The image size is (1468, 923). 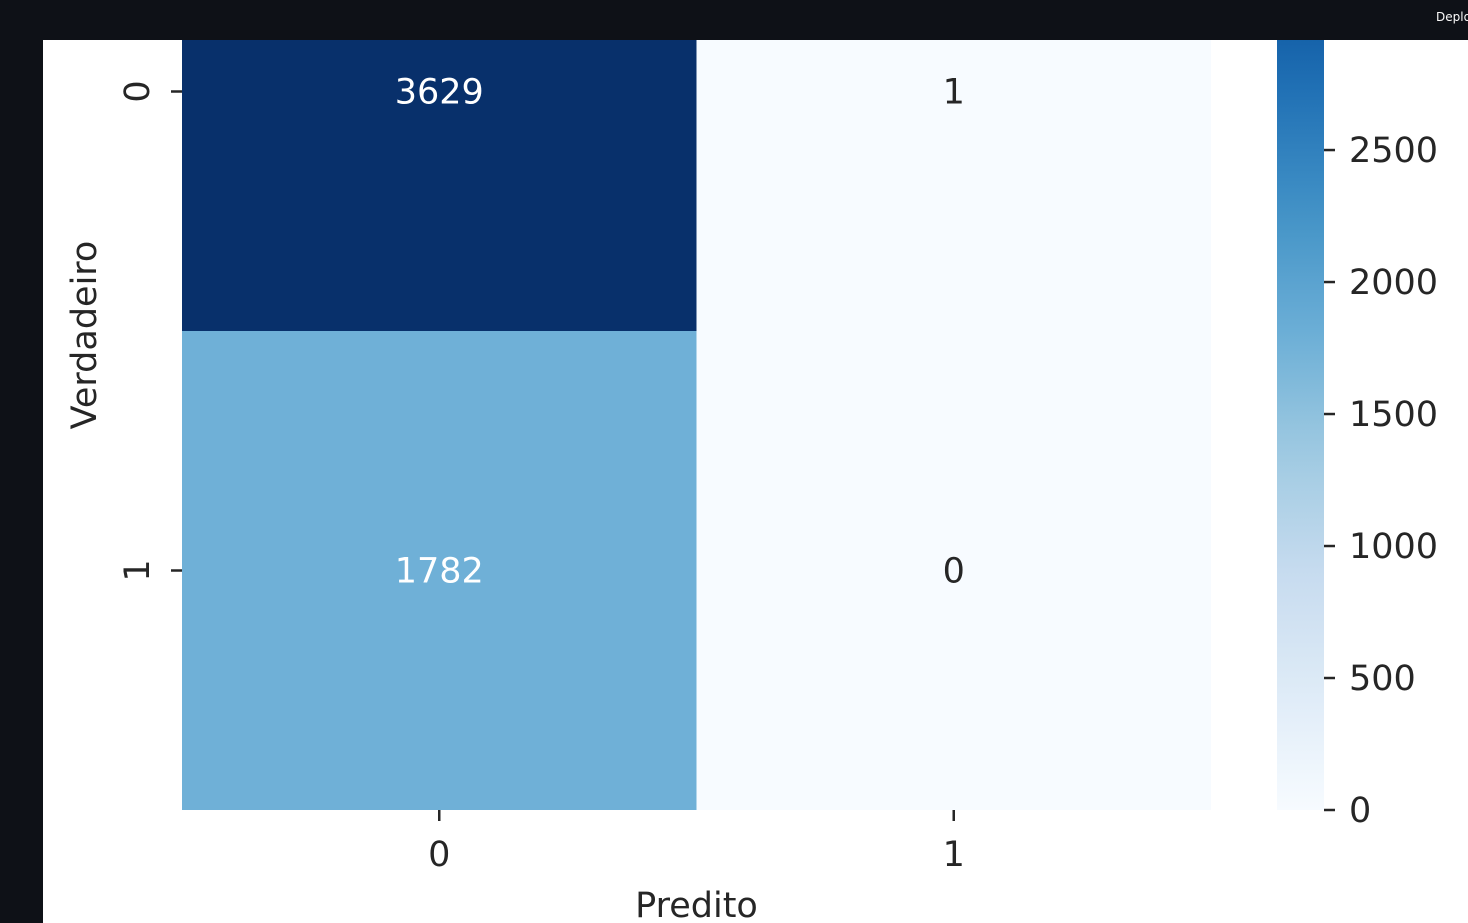 I want to click on colorbar-tick-label-500: 500, so click(x=1382, y=679).